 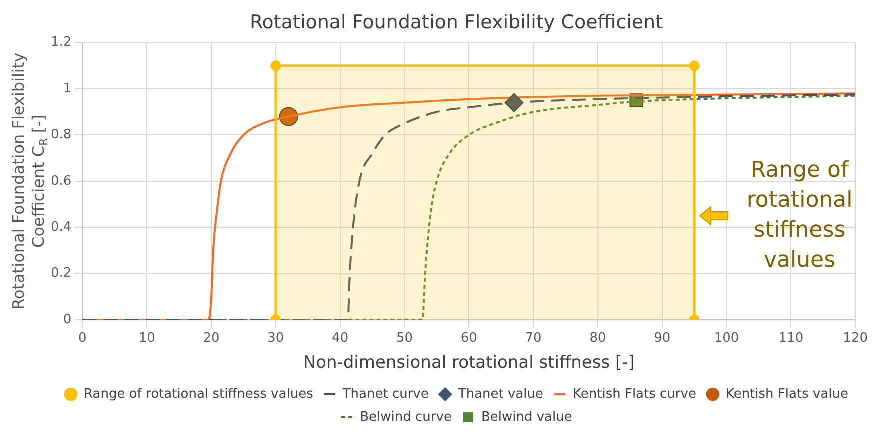 What do you see at coordinates (404, 338) in the screenshot?
I see `x-tick-label: 50` at bounding box center [404, 338].